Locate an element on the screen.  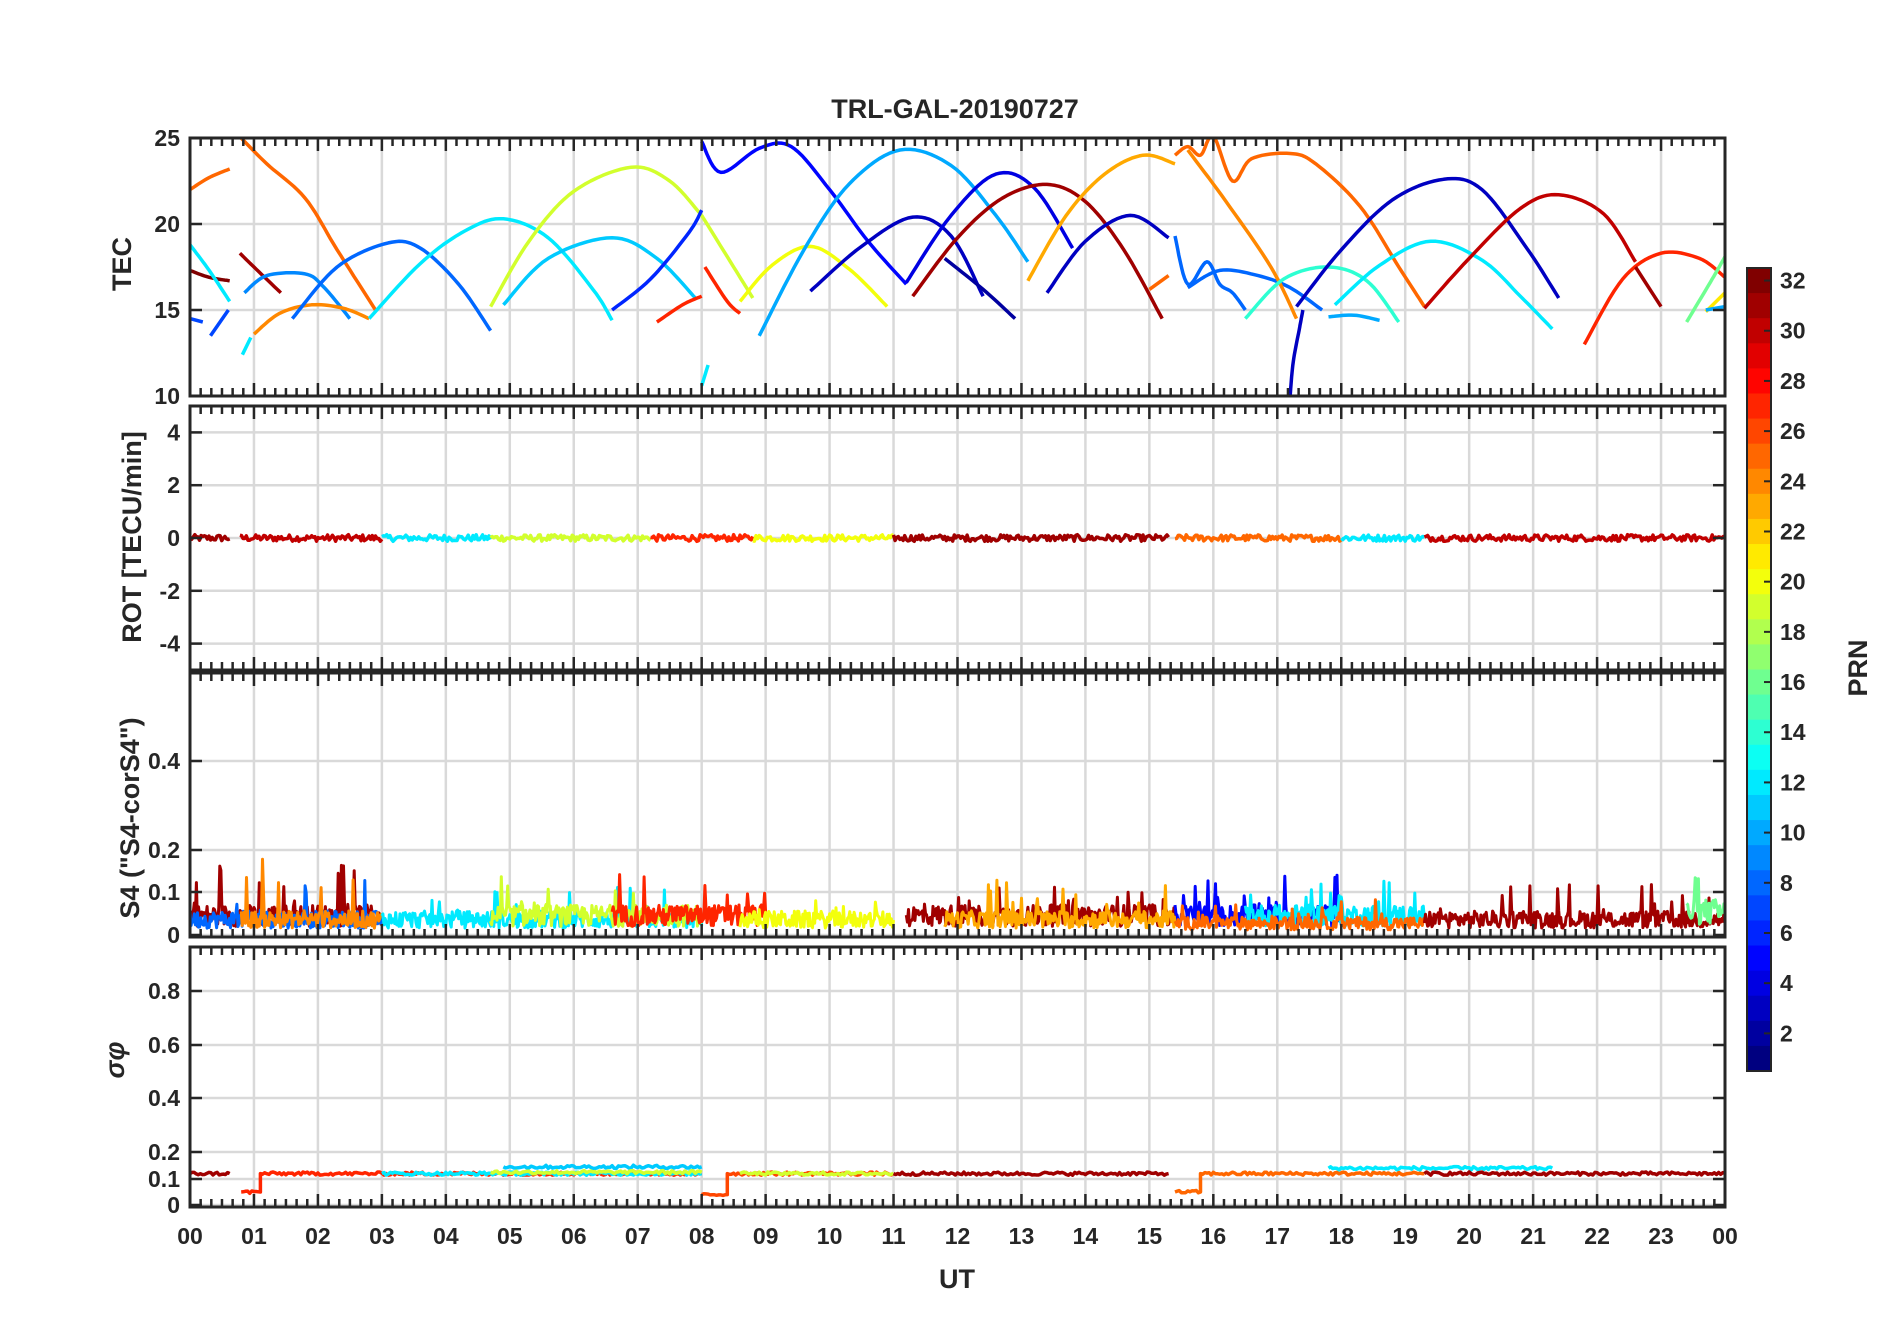
series-prn-2-tec is located at coordinates (980, 288).